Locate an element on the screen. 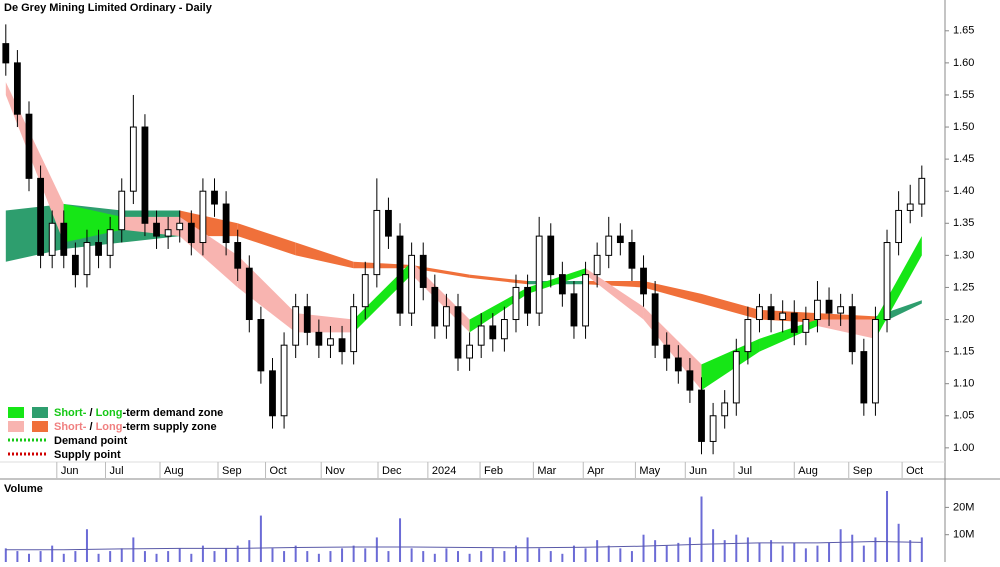  y-tick-label: 1.10 is located at coordinates (963, 384).